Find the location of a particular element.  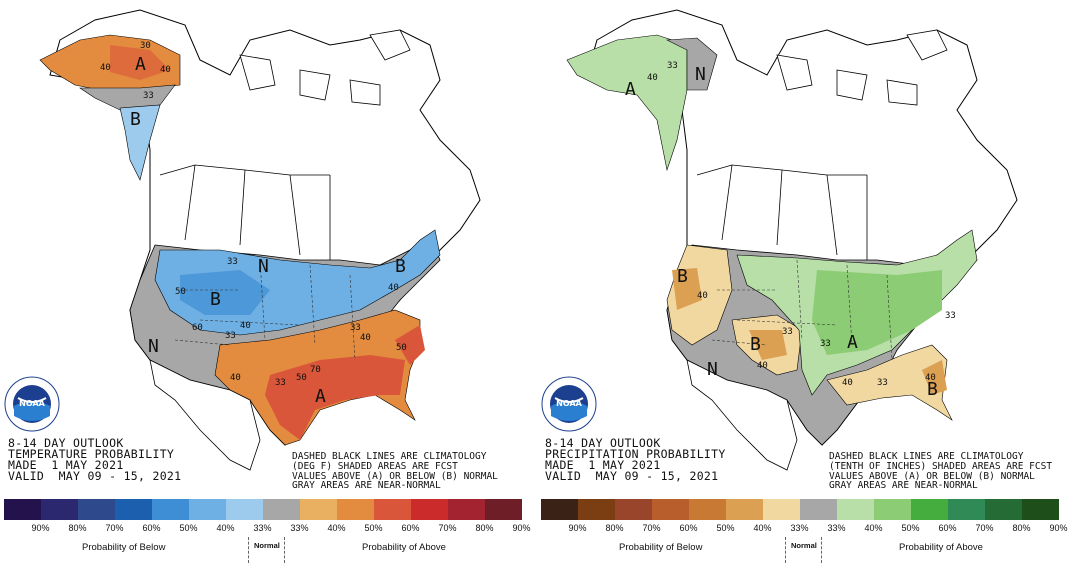

title-line: TEMPERATURE PROBABILITY is located at coordinates (91, 454).